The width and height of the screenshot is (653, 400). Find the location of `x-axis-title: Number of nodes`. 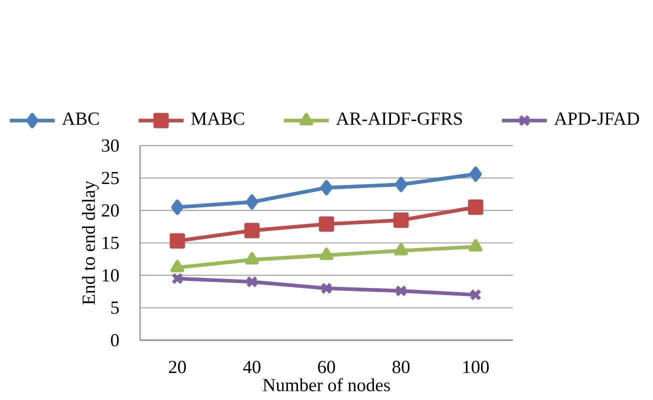

x-axis-title: Number of nodes is located at coordinates (326, 385).